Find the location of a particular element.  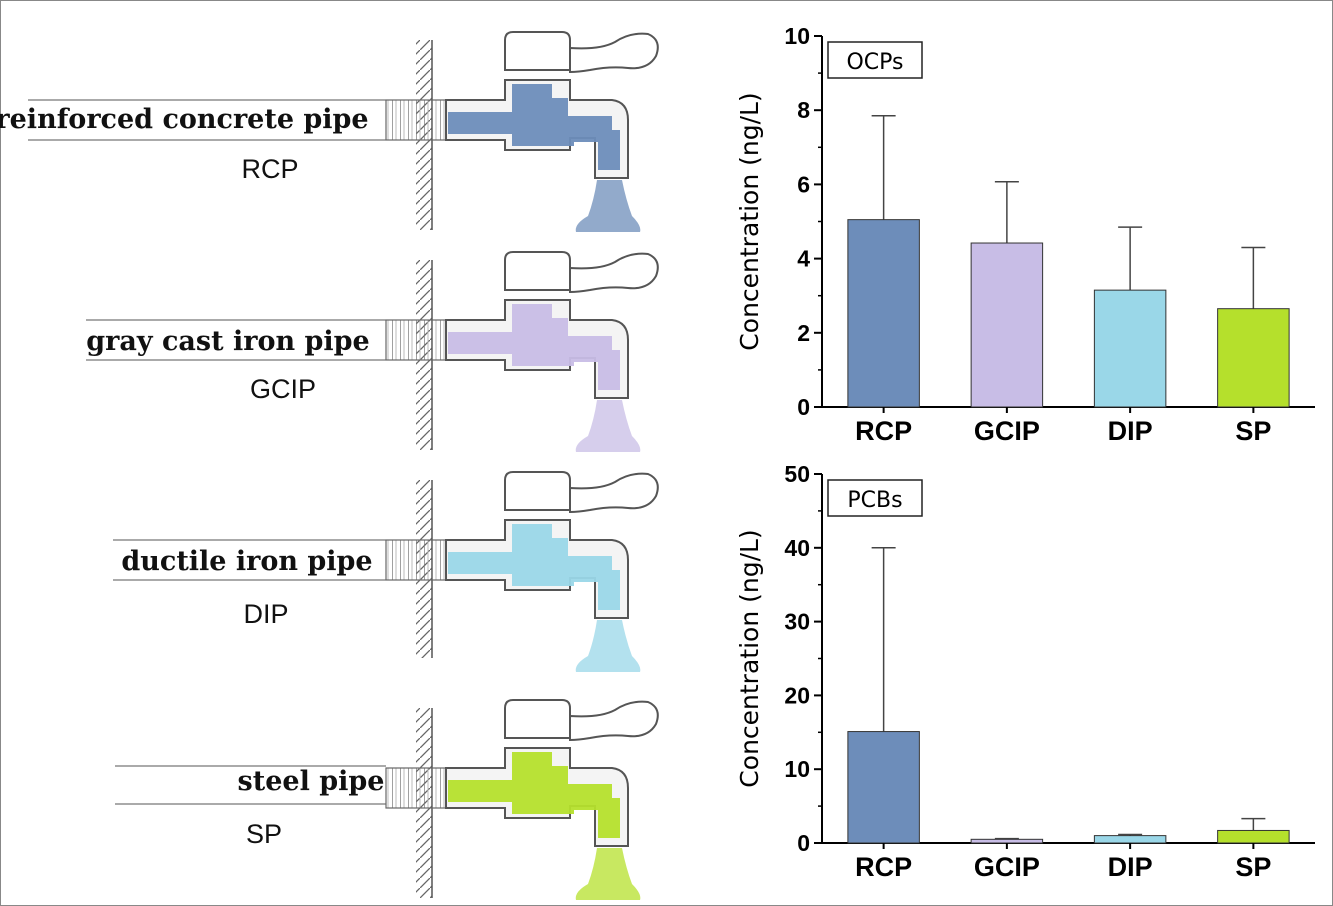

pipe-abbr-gcip: GCIP is located at coordinates (283, 389).